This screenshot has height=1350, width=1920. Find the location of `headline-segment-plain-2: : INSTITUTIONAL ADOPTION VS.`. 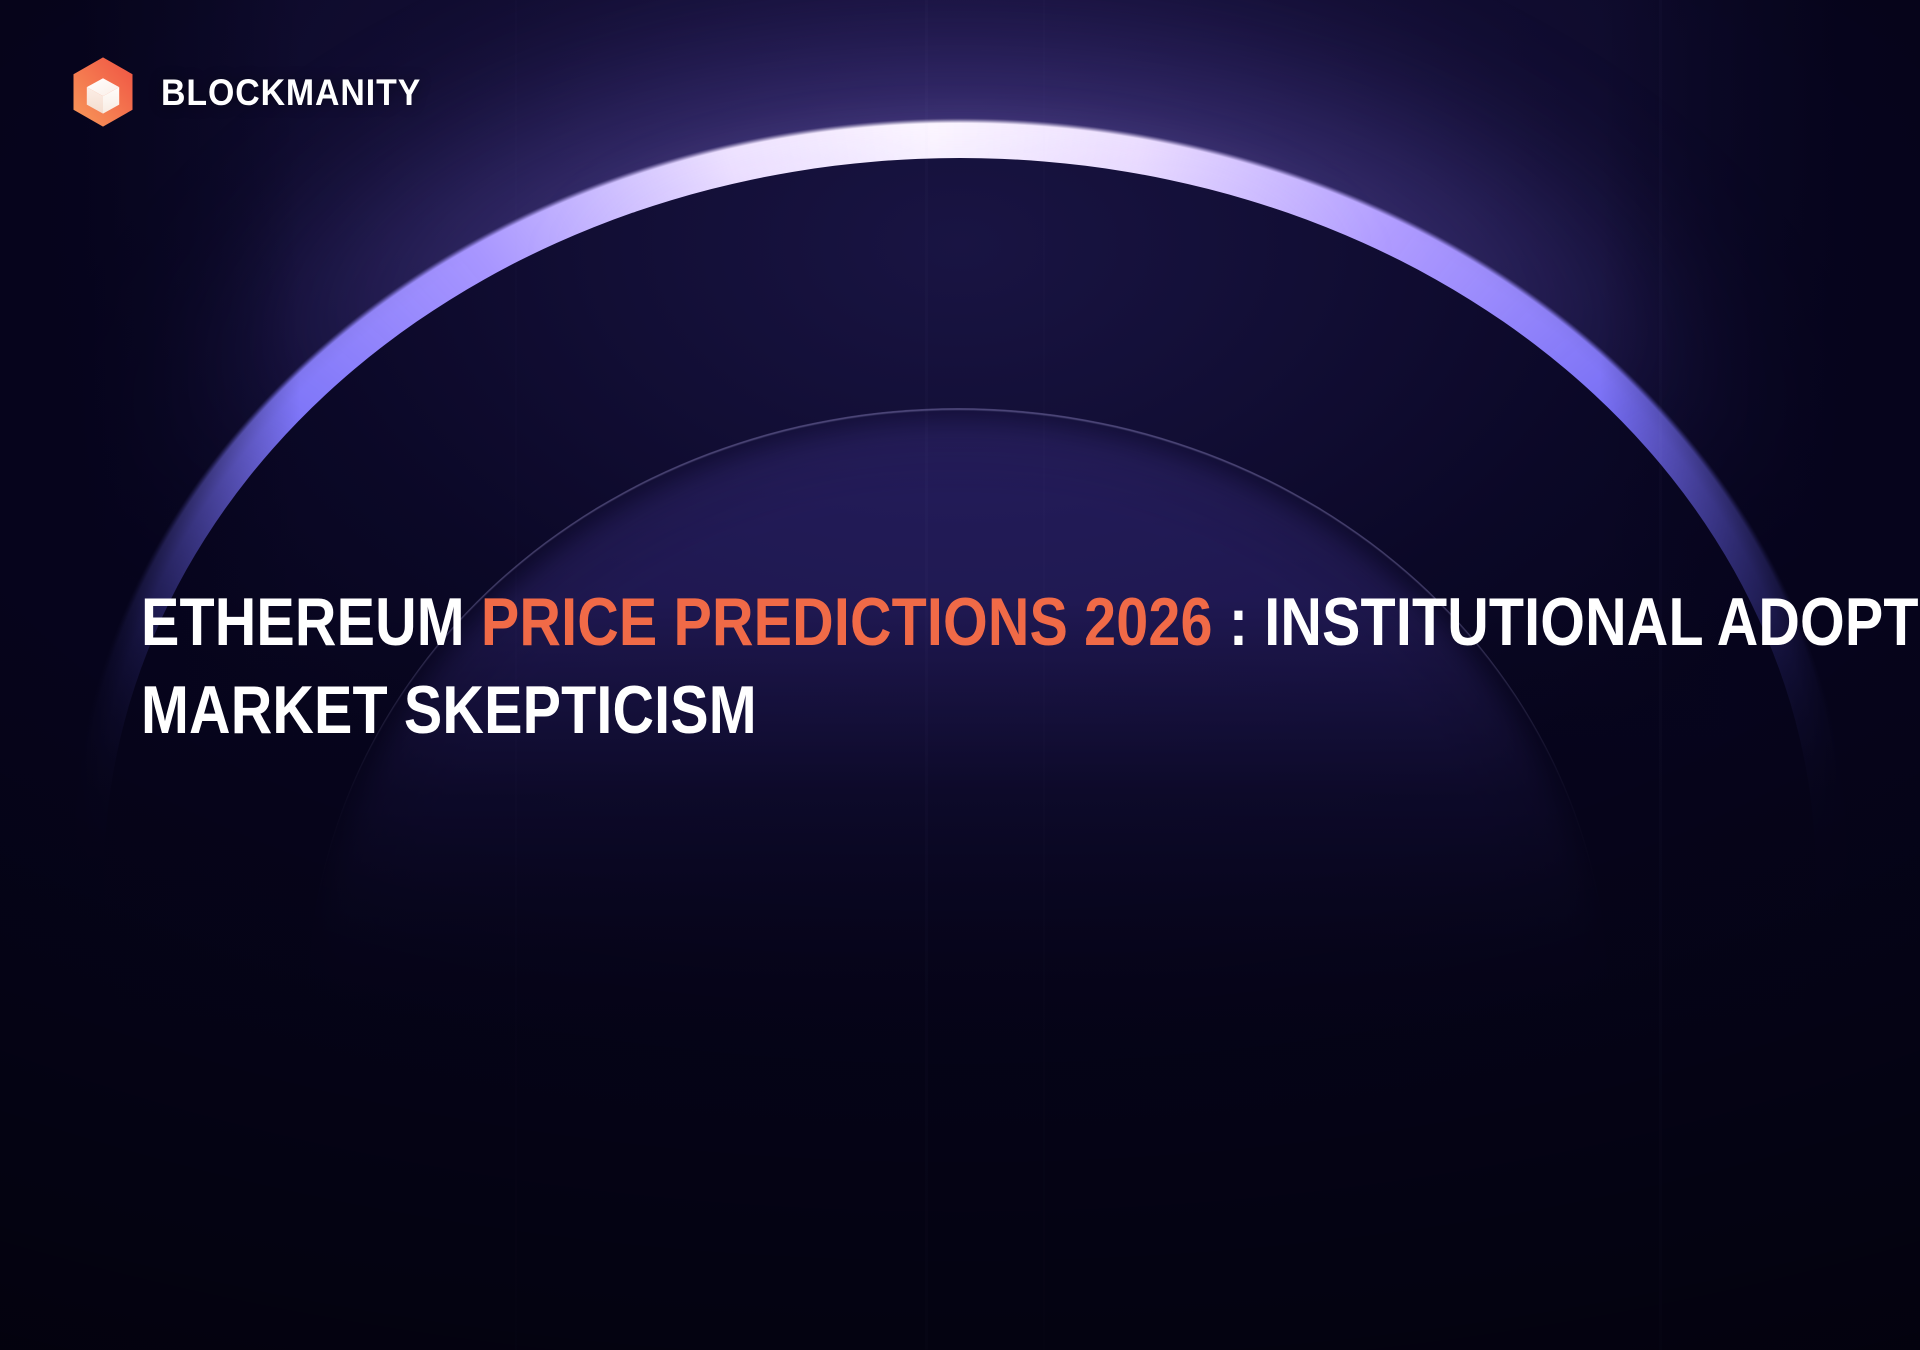

headline-segment-plain-2: : INSTITUTIONAL ADOPTION VS. is located at coordinates (1574, 622).